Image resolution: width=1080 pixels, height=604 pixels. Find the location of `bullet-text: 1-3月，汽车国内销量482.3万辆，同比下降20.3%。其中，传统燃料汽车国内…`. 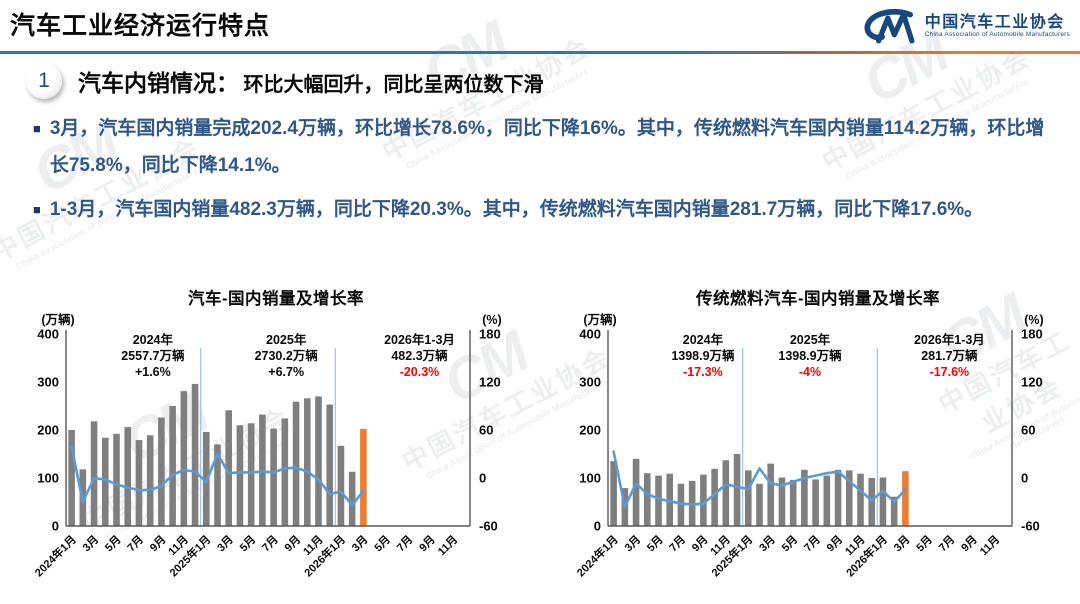

bullet-text: 1-3月，汽车国内销量482.3万辆，同比下降20.3%。其中，传统燃料汽车国内… is located at coordinates (516, 210).